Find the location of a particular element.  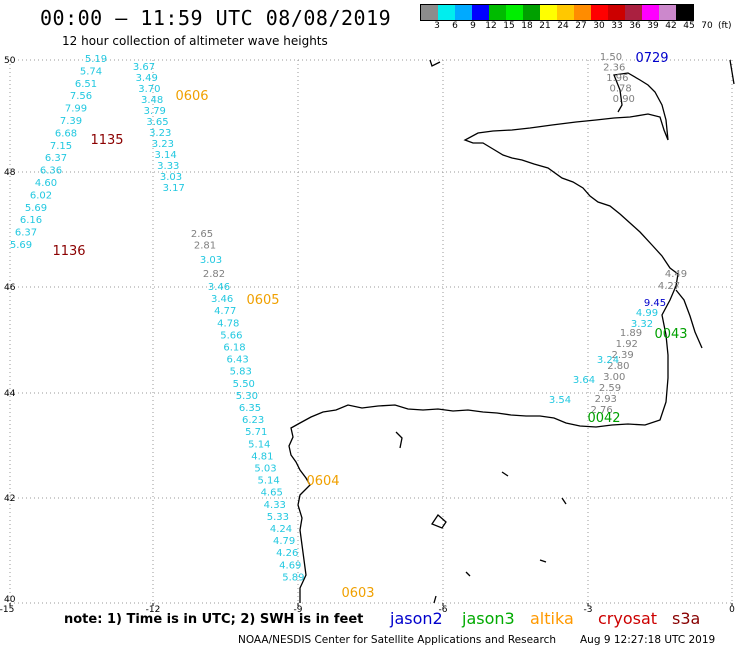

colorbar-label: 27 is located at coordinates (581, 26).